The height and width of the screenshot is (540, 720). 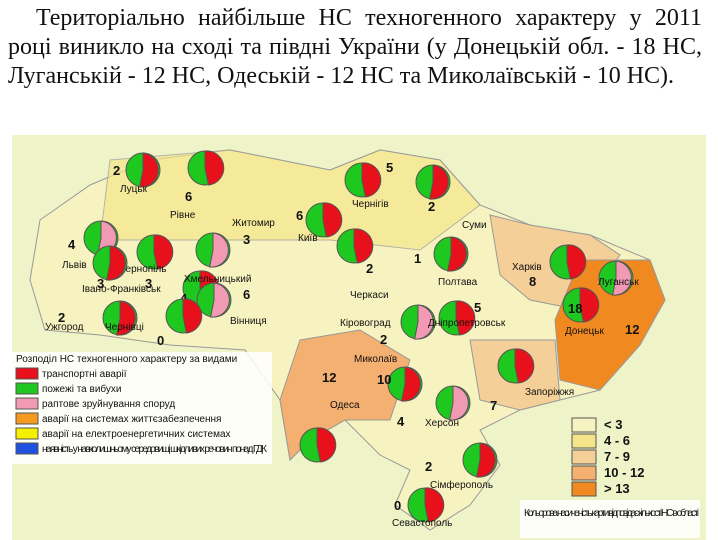 I want to click on region-name: Черкаси, so click(x=369, y=295).